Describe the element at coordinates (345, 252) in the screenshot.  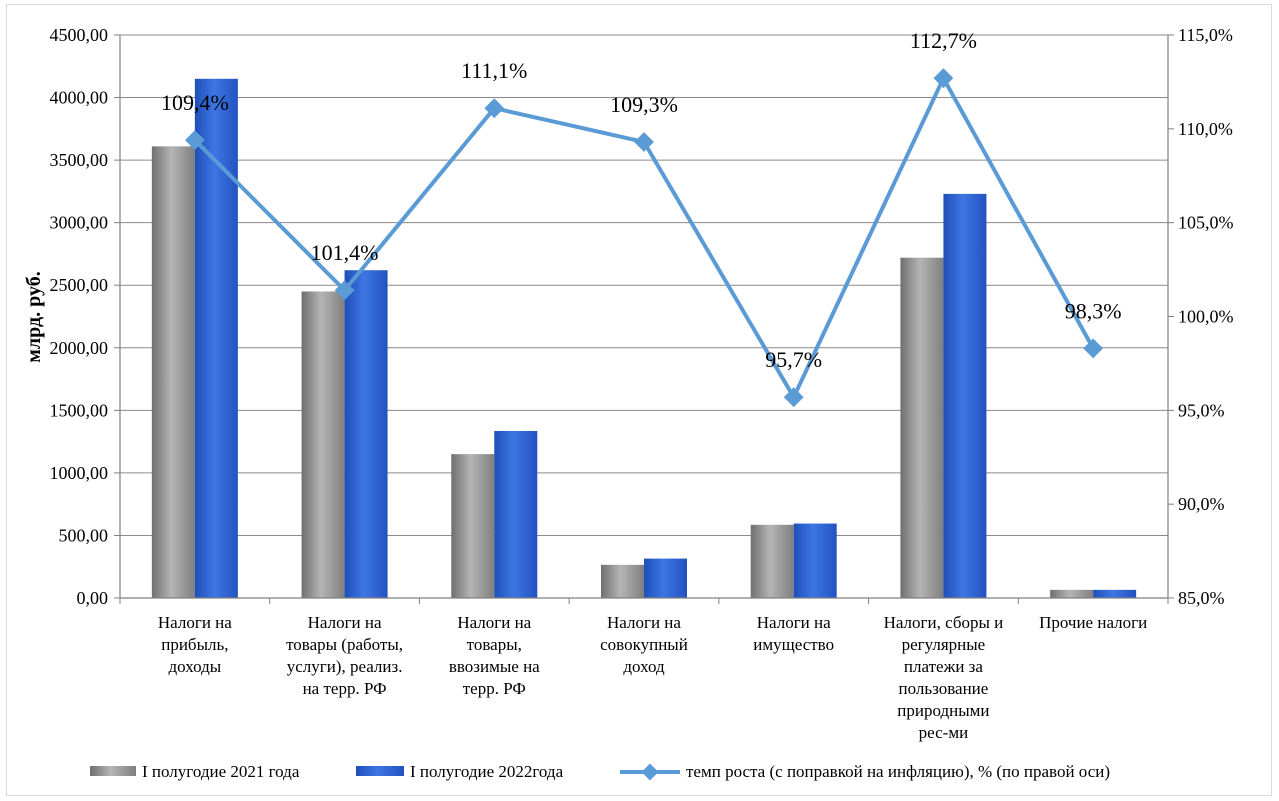
I see `growth-data-label: 101,4%` at that location.